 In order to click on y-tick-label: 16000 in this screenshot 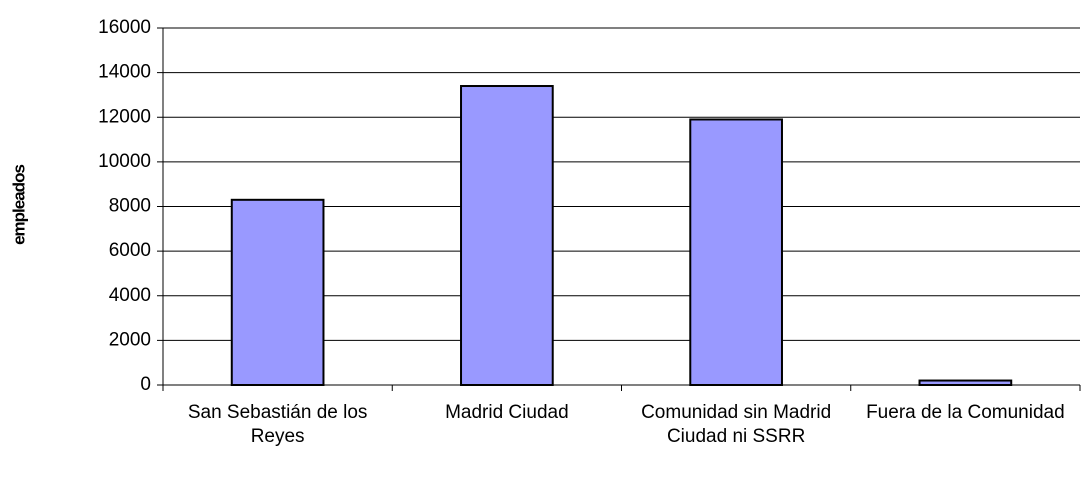, I will do `click(124, 27)`.